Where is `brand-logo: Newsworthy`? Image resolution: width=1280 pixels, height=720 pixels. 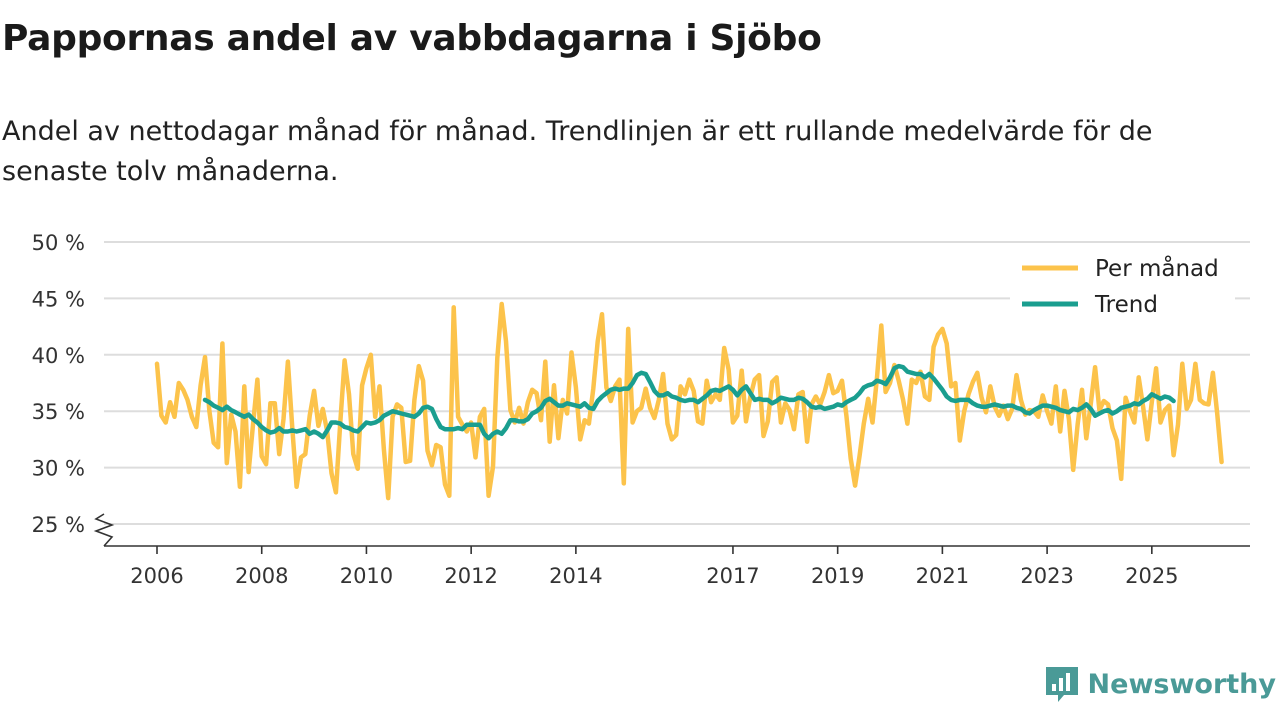 brand-logo: Newsworthy is located at coordinates (1160, 684).